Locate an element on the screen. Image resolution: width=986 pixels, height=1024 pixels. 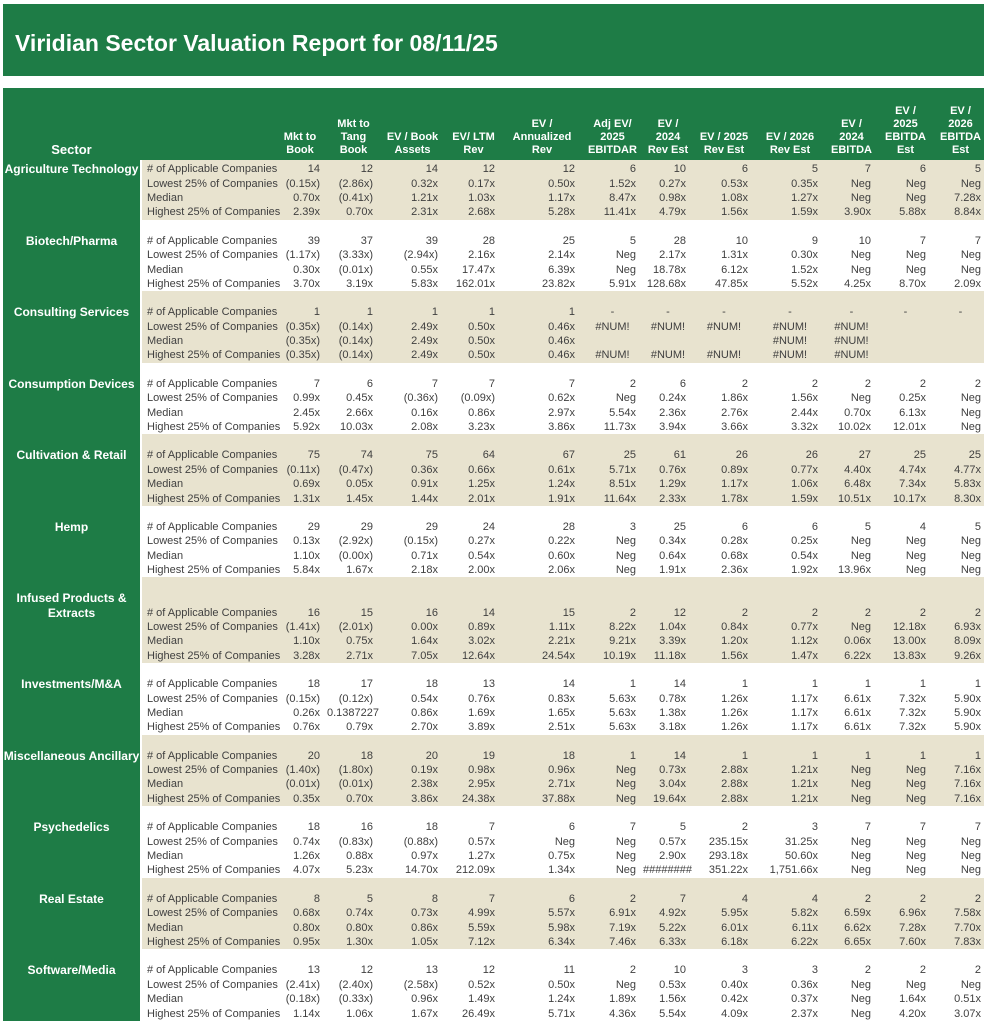
value-cell: 5 is located at coordinates (977, 527).